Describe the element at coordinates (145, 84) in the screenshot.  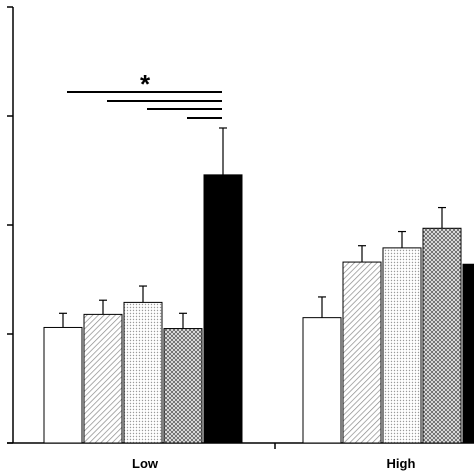
I see `significance-star: *` at that location.